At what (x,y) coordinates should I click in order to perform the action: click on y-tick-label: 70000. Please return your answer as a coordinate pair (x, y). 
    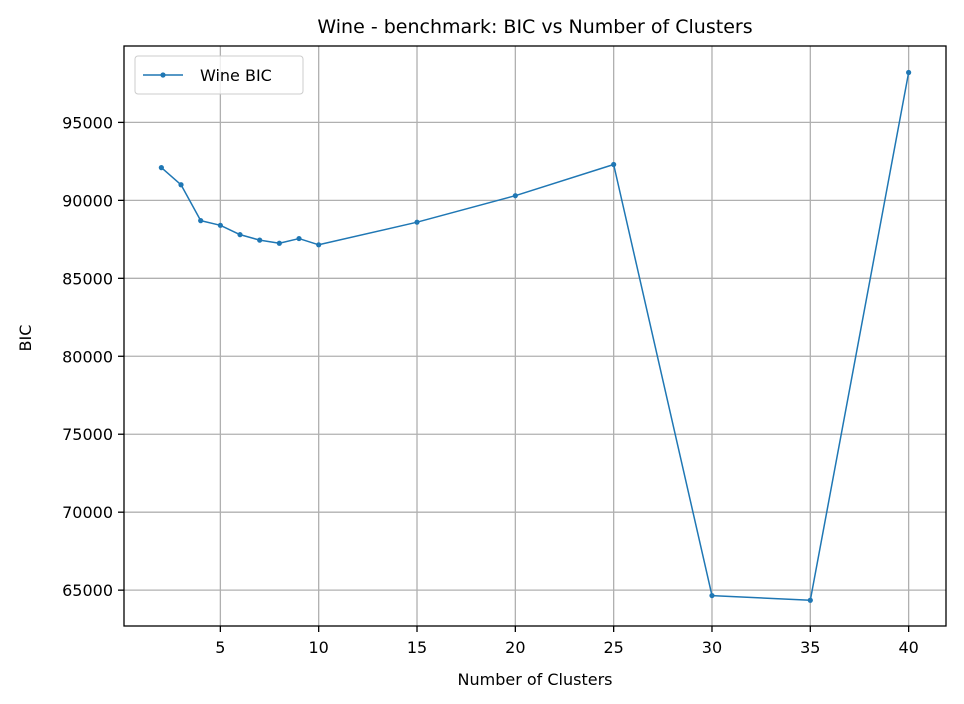
    Looking at the image, I should click on (87, 512).